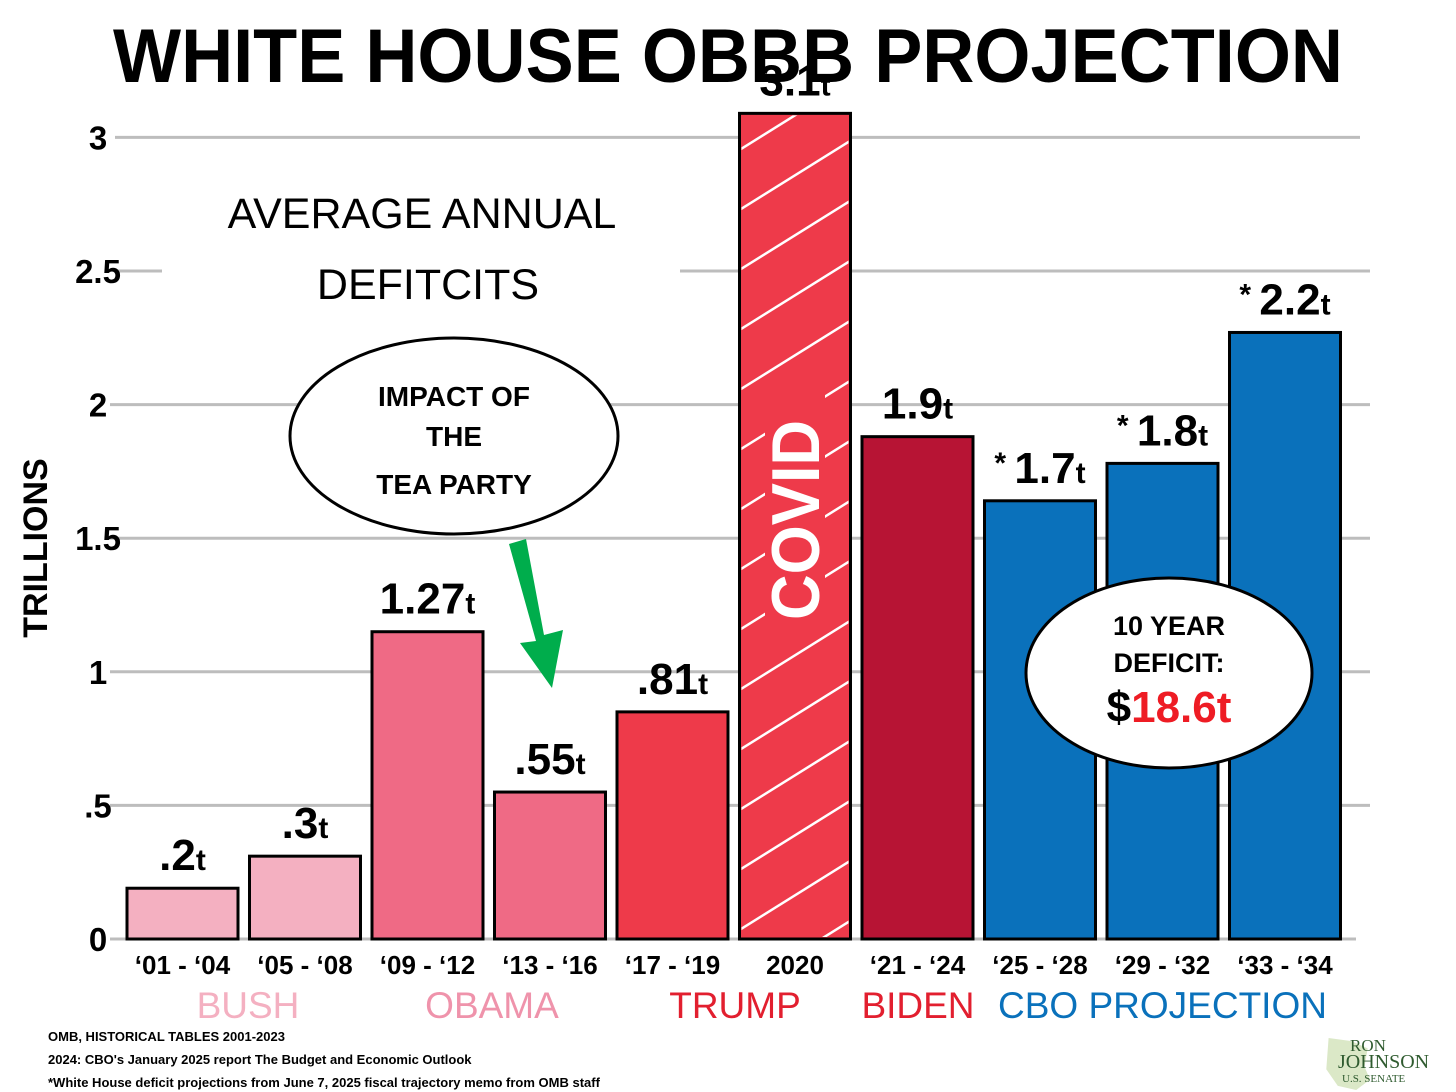 The width and height of the screenshot is (1456, 1092). What do you see at coordinates (1289, 299) in the screenshot?
I see `bar-value: 2.2` at bounding box center [1289, 299].